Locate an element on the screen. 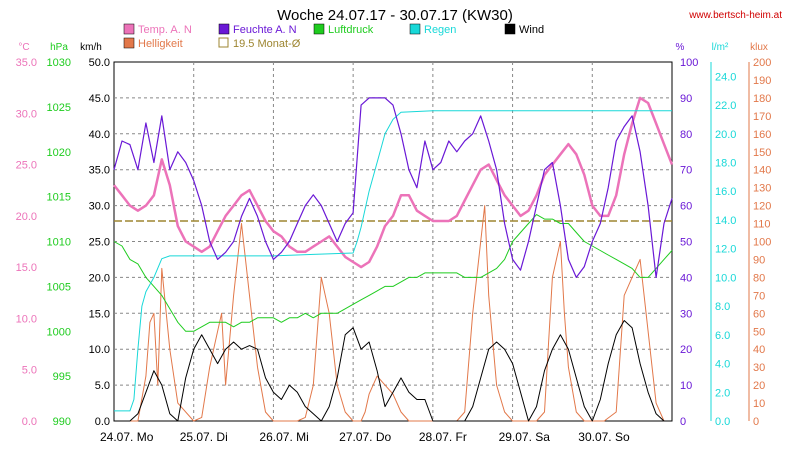 The height and width of the screenshot is (460, 790). tick-label-temp: 15.0 is located at coordinates (26, 268).